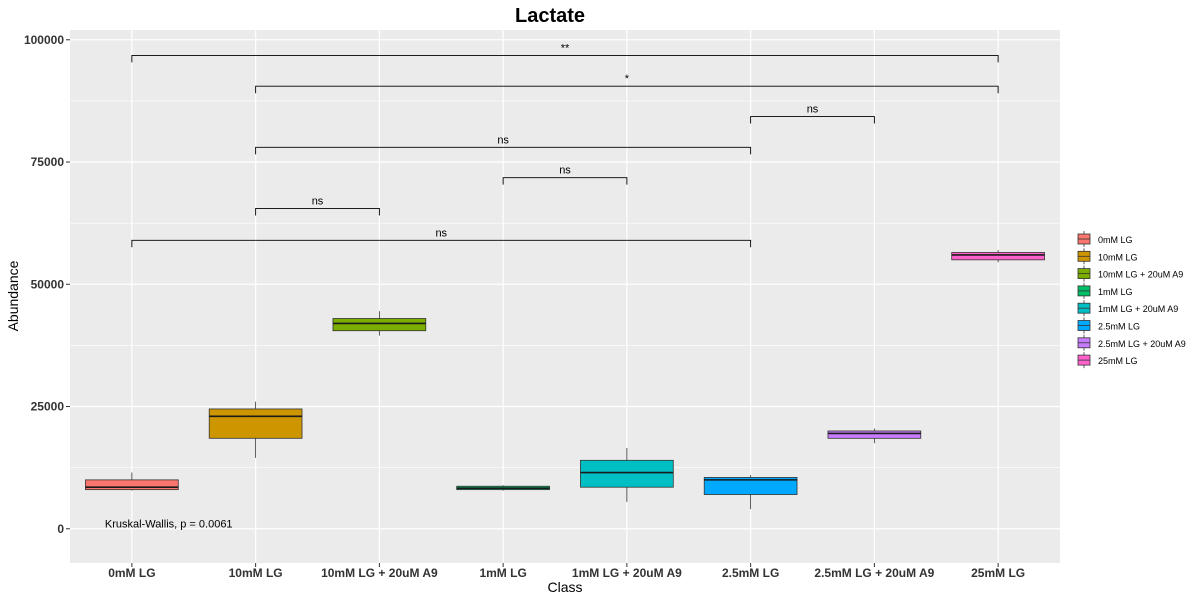 The image size is (1200, 600). I want to click on y-tick-label: 50000, so click(48, 284).